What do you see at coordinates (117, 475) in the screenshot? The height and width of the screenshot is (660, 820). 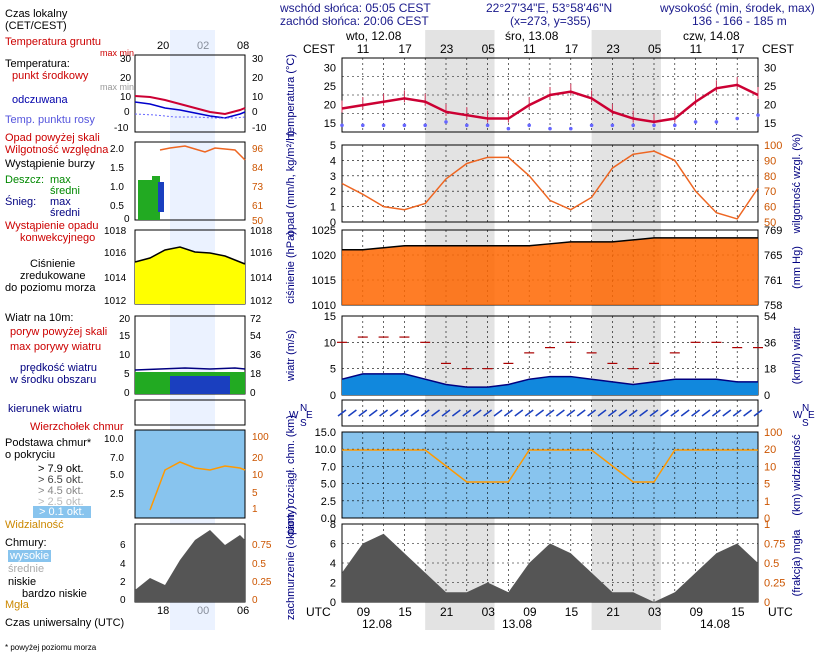 I see `svg-text: 5.0` at bounding box center [117, 475].